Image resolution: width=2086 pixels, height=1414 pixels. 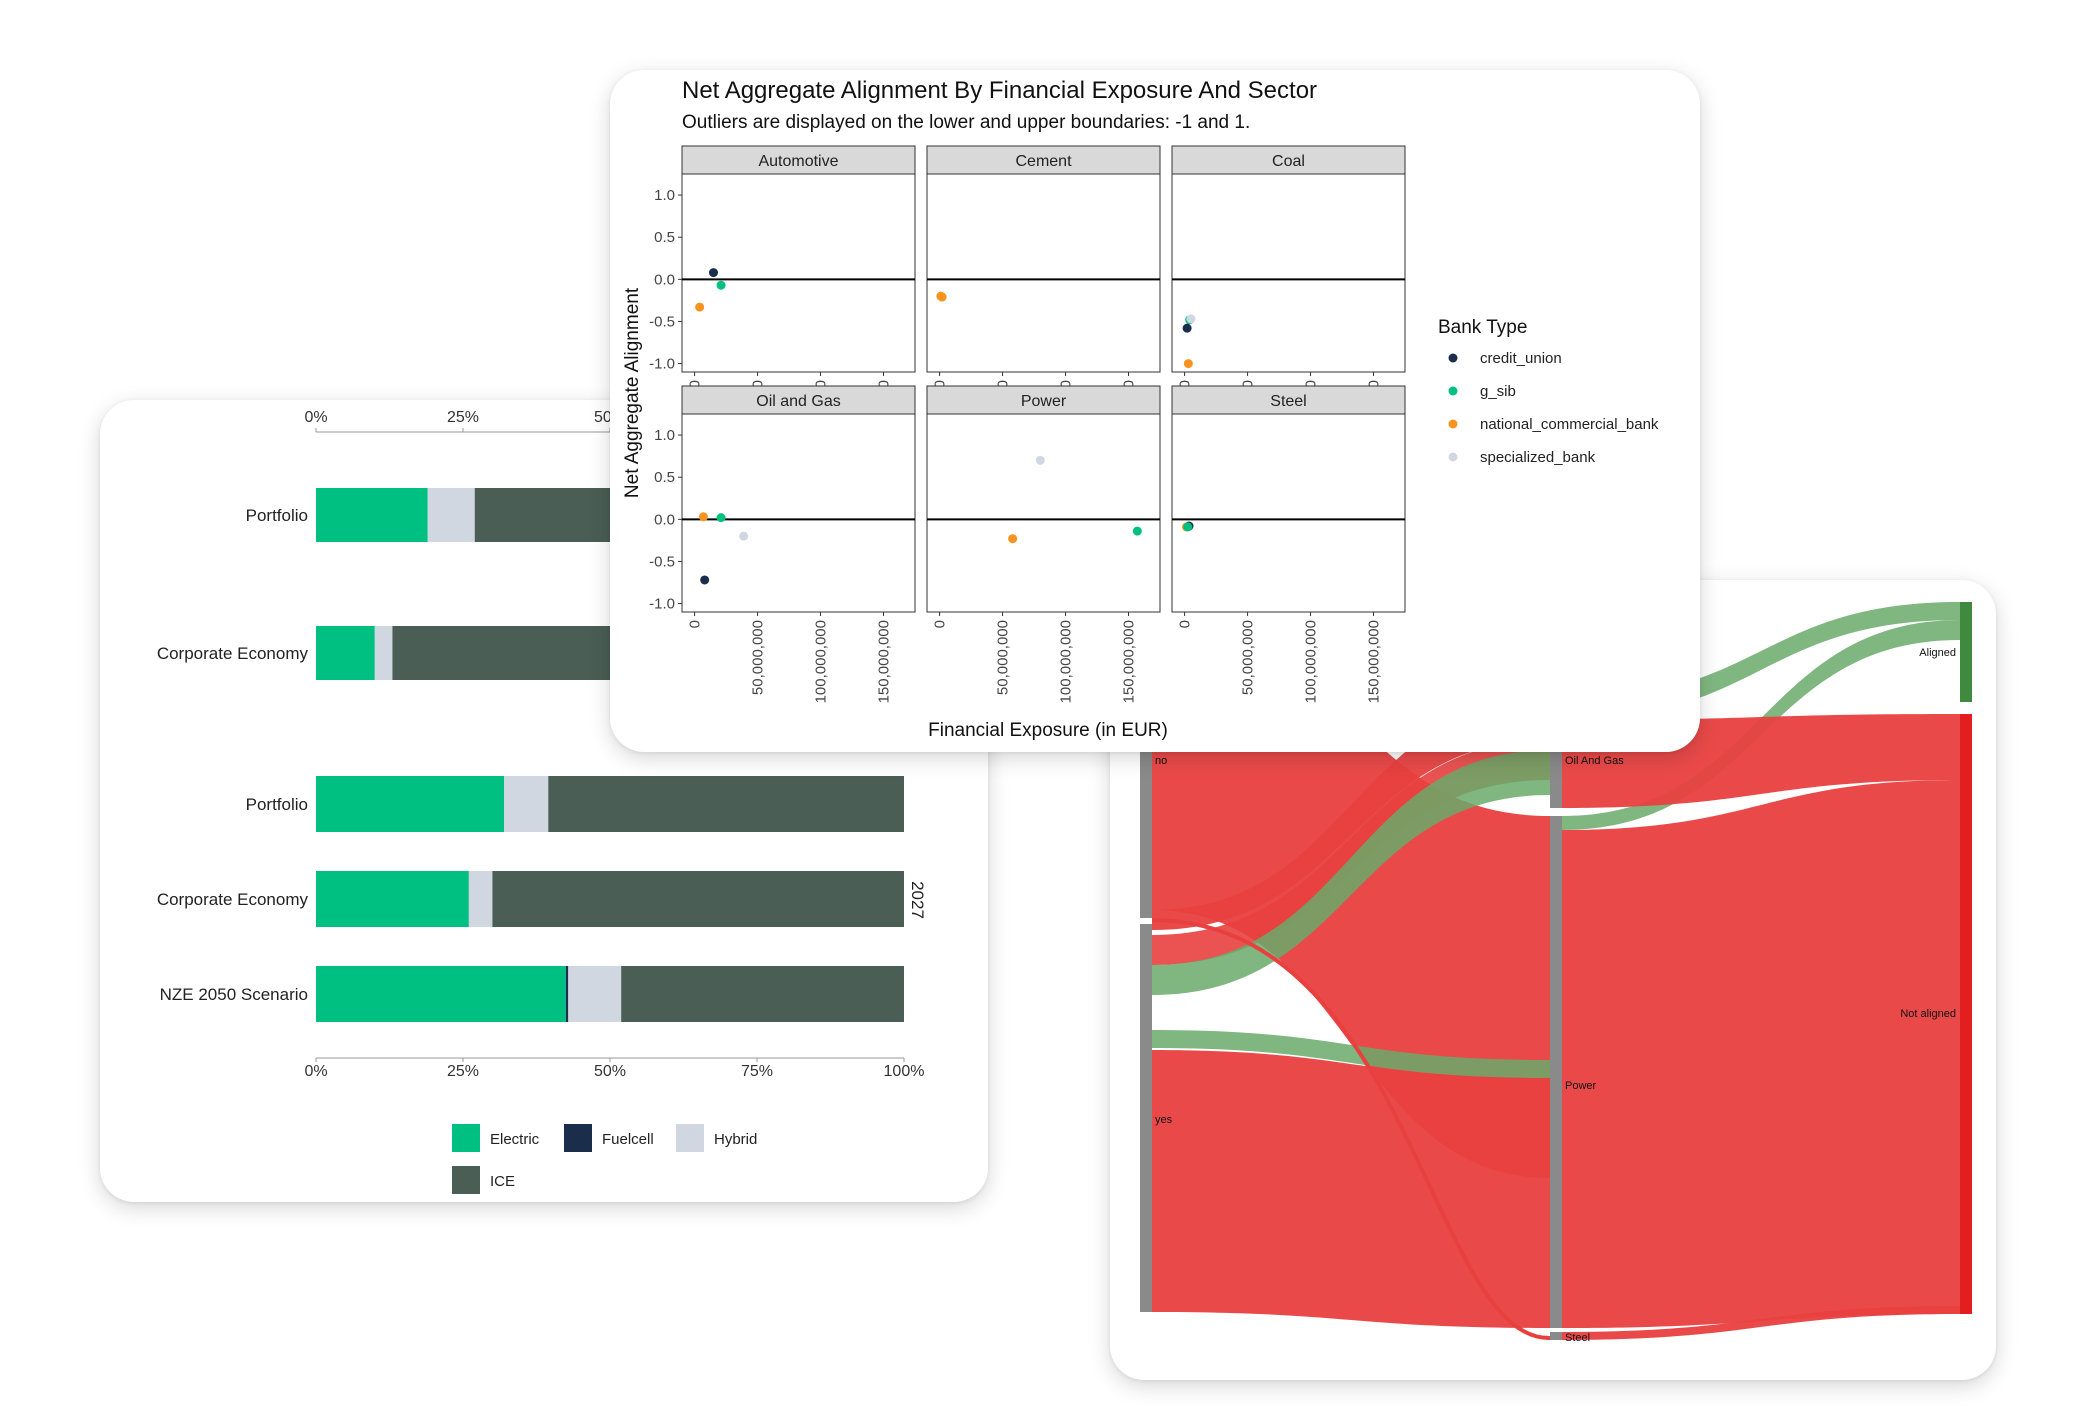 What do you see at coordinates (1498, 391) in the screenshot?
I see `legend-label: g_sib` at bounding box center [1498, 391].